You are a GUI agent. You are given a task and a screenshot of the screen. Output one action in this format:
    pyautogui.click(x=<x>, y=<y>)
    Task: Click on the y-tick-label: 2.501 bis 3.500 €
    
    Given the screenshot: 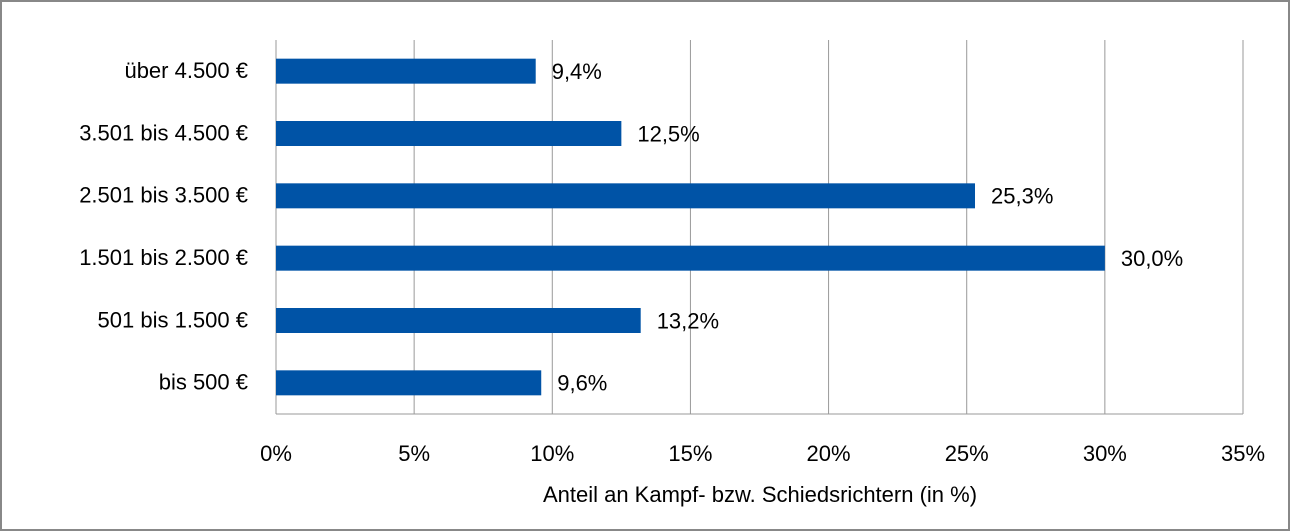 What is the action you would take?
    pyautogui.click(x=163, y=195)
    